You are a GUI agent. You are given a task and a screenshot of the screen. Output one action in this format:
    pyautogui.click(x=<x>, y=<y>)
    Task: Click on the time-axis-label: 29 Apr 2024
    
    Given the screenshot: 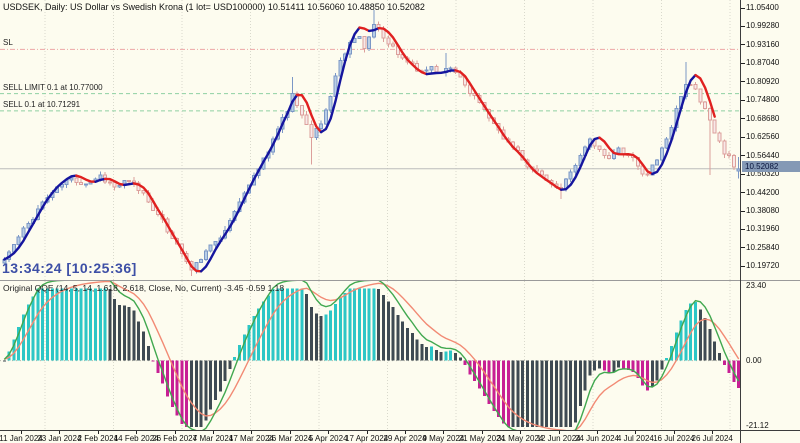 What is the action you would take?
    pyautogui.click(x=405, y=438)
    